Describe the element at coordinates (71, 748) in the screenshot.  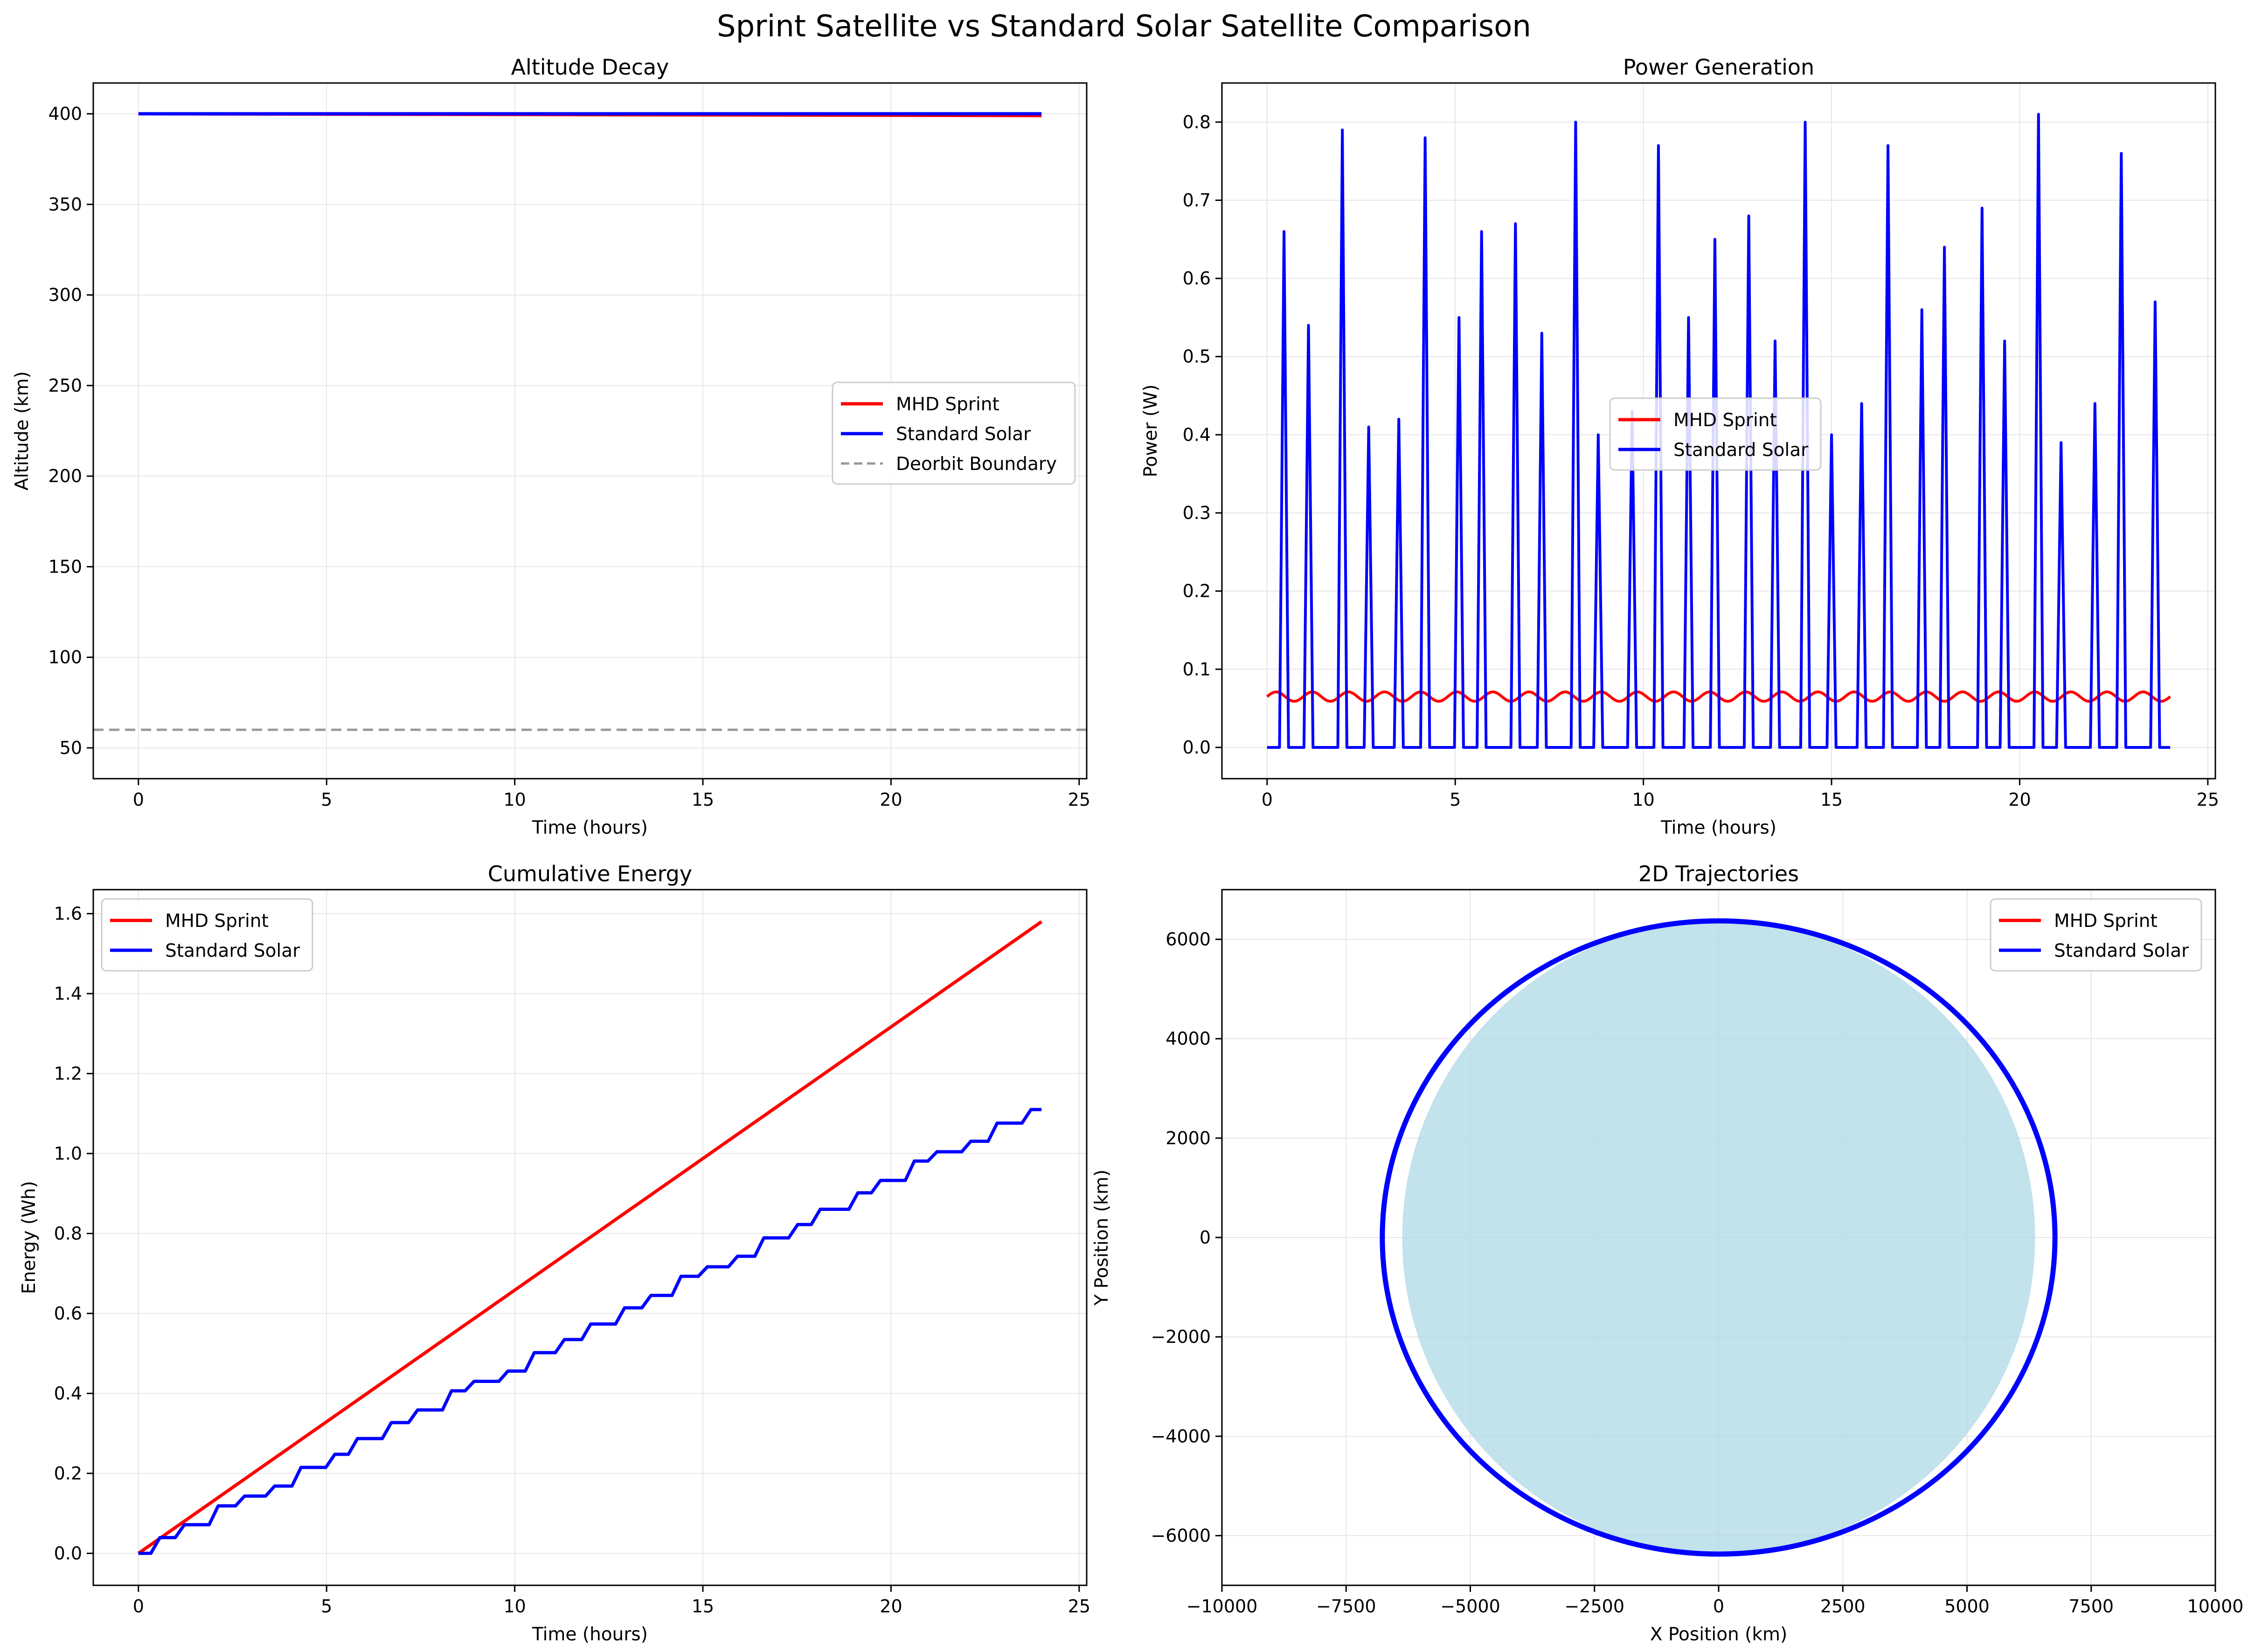
I see `y-tick-label: 50` at that location.